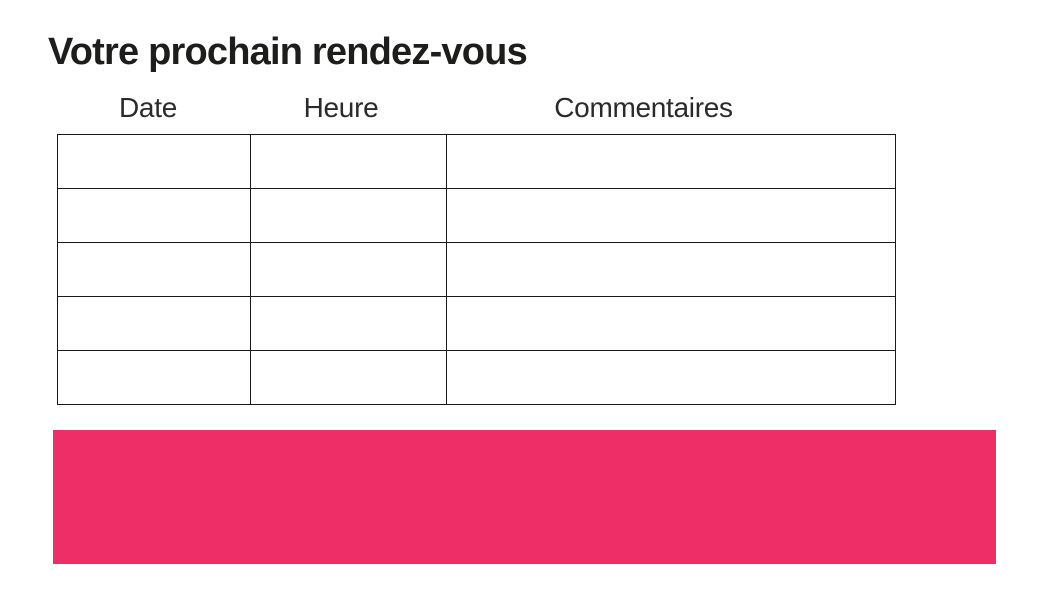  What do you see at coordinates (148, 107) in the screenshot?
I see `column-header-date: Date` at bounding box center [148, 107].